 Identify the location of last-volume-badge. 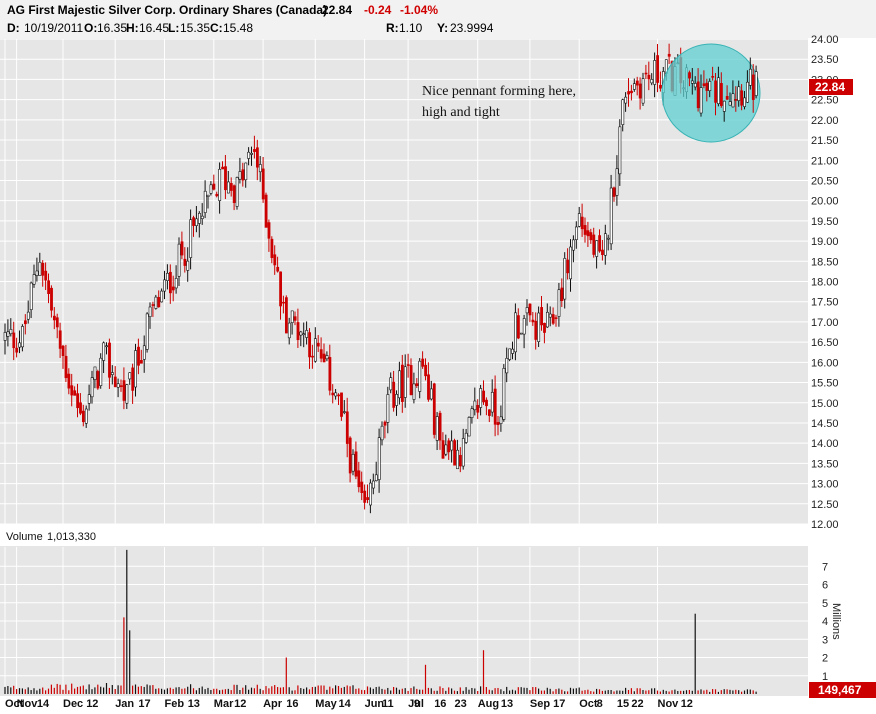
(842, 690).